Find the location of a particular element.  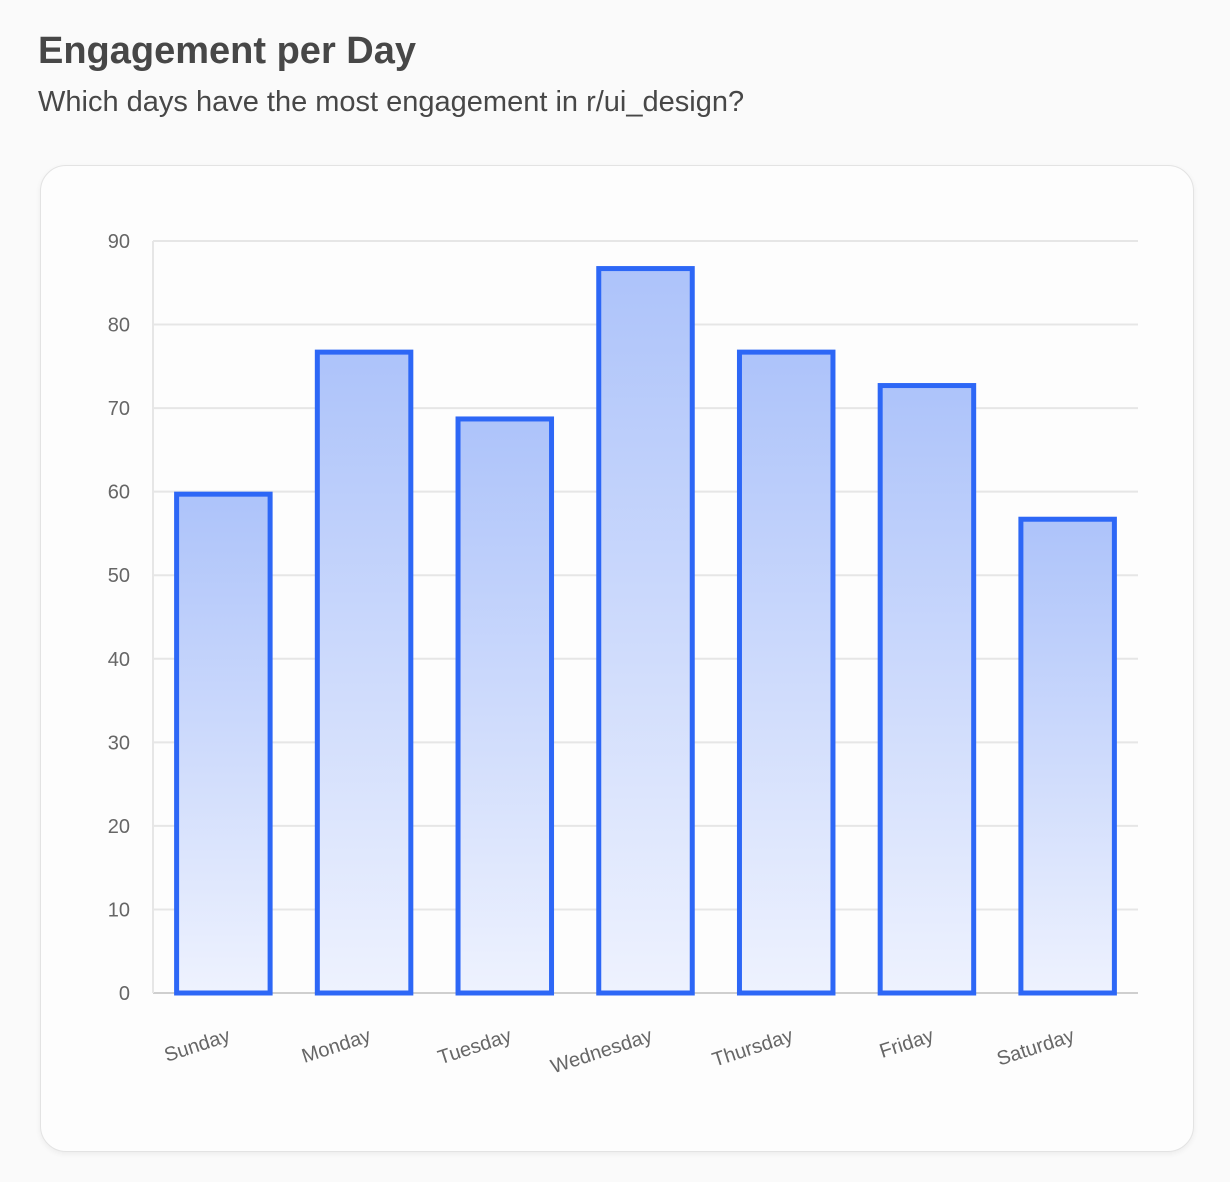

x-tick-label: Sunday is located at coordinates (197, 1046).